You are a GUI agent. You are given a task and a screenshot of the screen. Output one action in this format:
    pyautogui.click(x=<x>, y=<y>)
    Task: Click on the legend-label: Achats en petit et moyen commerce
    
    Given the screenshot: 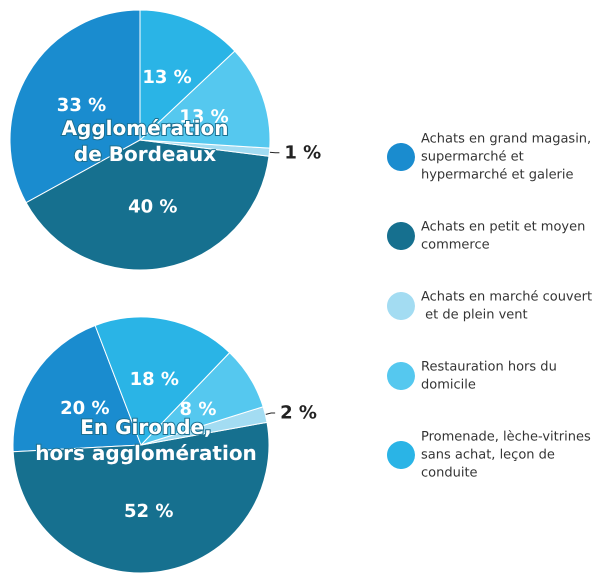 What is the action you would take?
    pyautogui.click(x=505, y=236)
    